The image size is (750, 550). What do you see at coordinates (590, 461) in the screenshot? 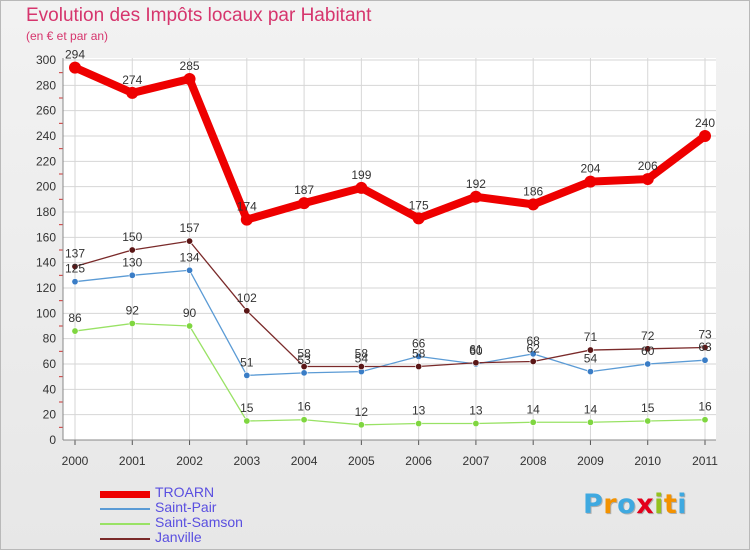
I see `x-tick-label: 2009` at bounding box center [590, 461].